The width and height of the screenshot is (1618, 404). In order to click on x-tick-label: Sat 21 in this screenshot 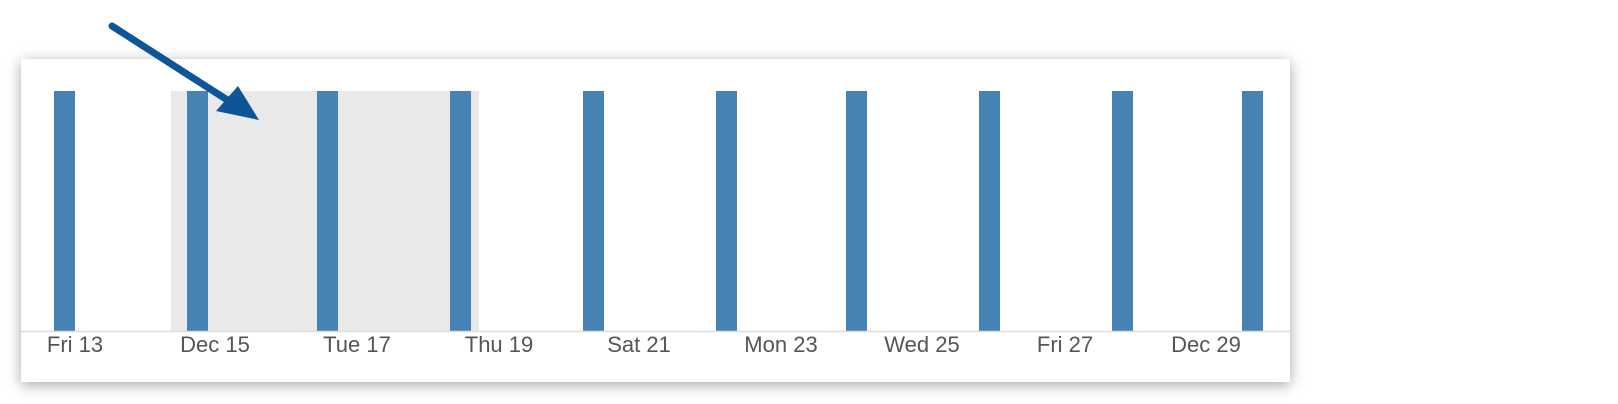, I will do `click(639, 344)`.